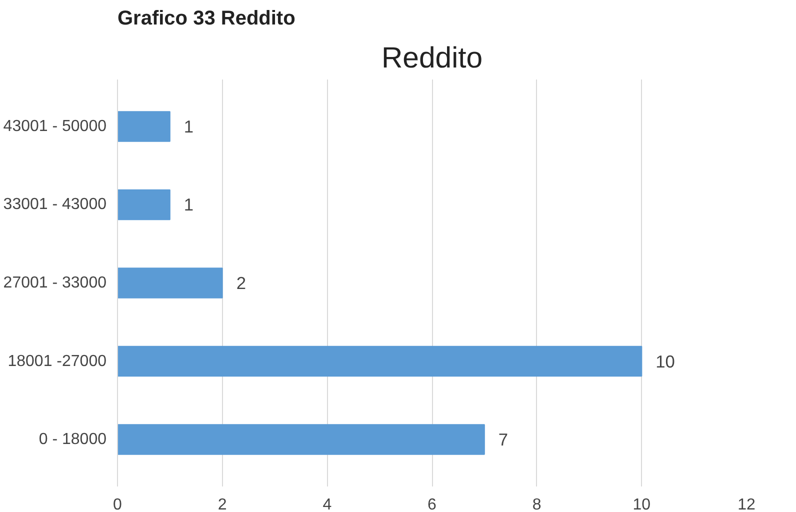 The width and height of the screenshot is (796, 512). What do you see at coordinates (432, 504) in the screenshot?
I see `x-tick-label: 6` at bounding box center [432, 504].